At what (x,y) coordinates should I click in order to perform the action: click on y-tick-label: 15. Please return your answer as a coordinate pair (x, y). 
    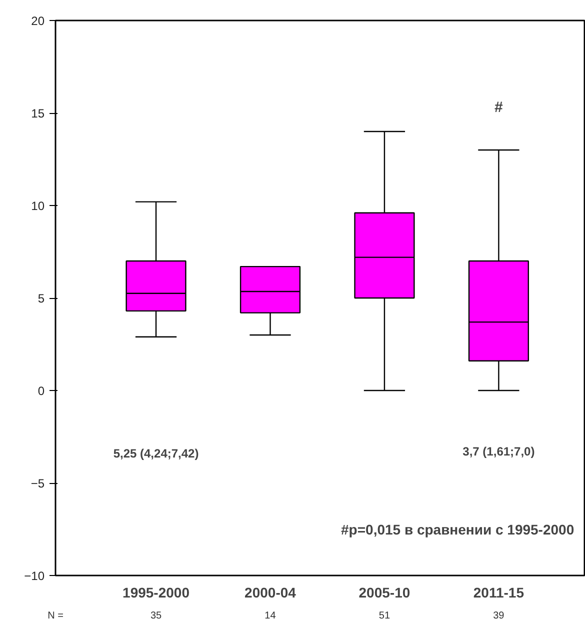
    Looking at the image, I should click on (38, 113).